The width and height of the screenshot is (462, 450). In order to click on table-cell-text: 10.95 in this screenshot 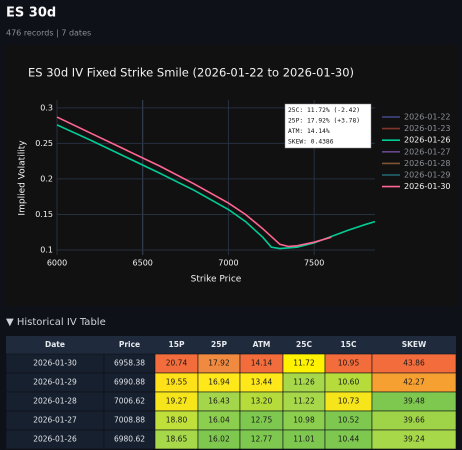, I will do `click(349, 363)`.